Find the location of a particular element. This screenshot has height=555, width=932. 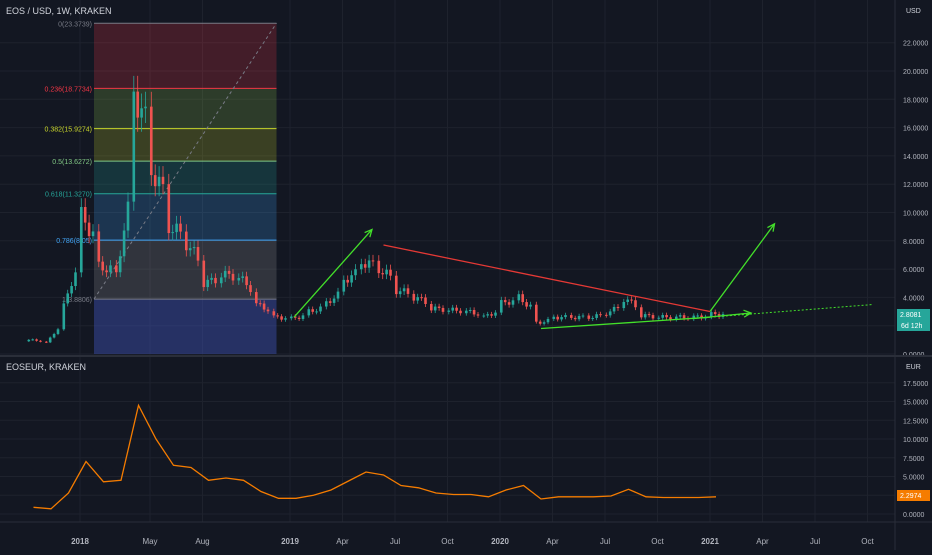

main-chart-title: EOS / USD, 1W, KRAKEN is located at coordinates (59, 11).